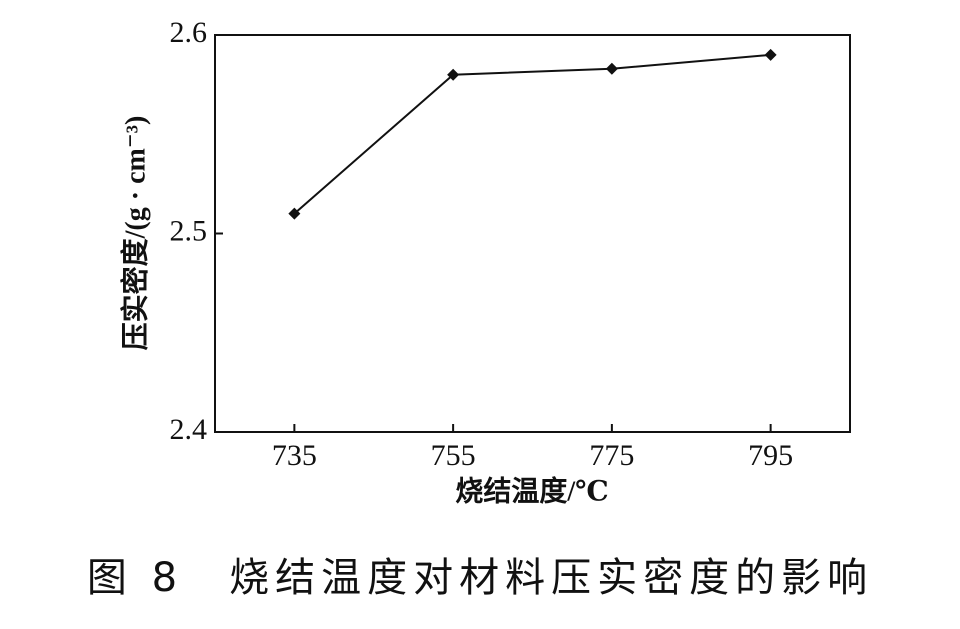 Image resolution: width=960 pixels, height=629 pixels. Describe the element at coordinates (189, 230) in the screenshot. I see `y-tick-label: 2.5` at that location.